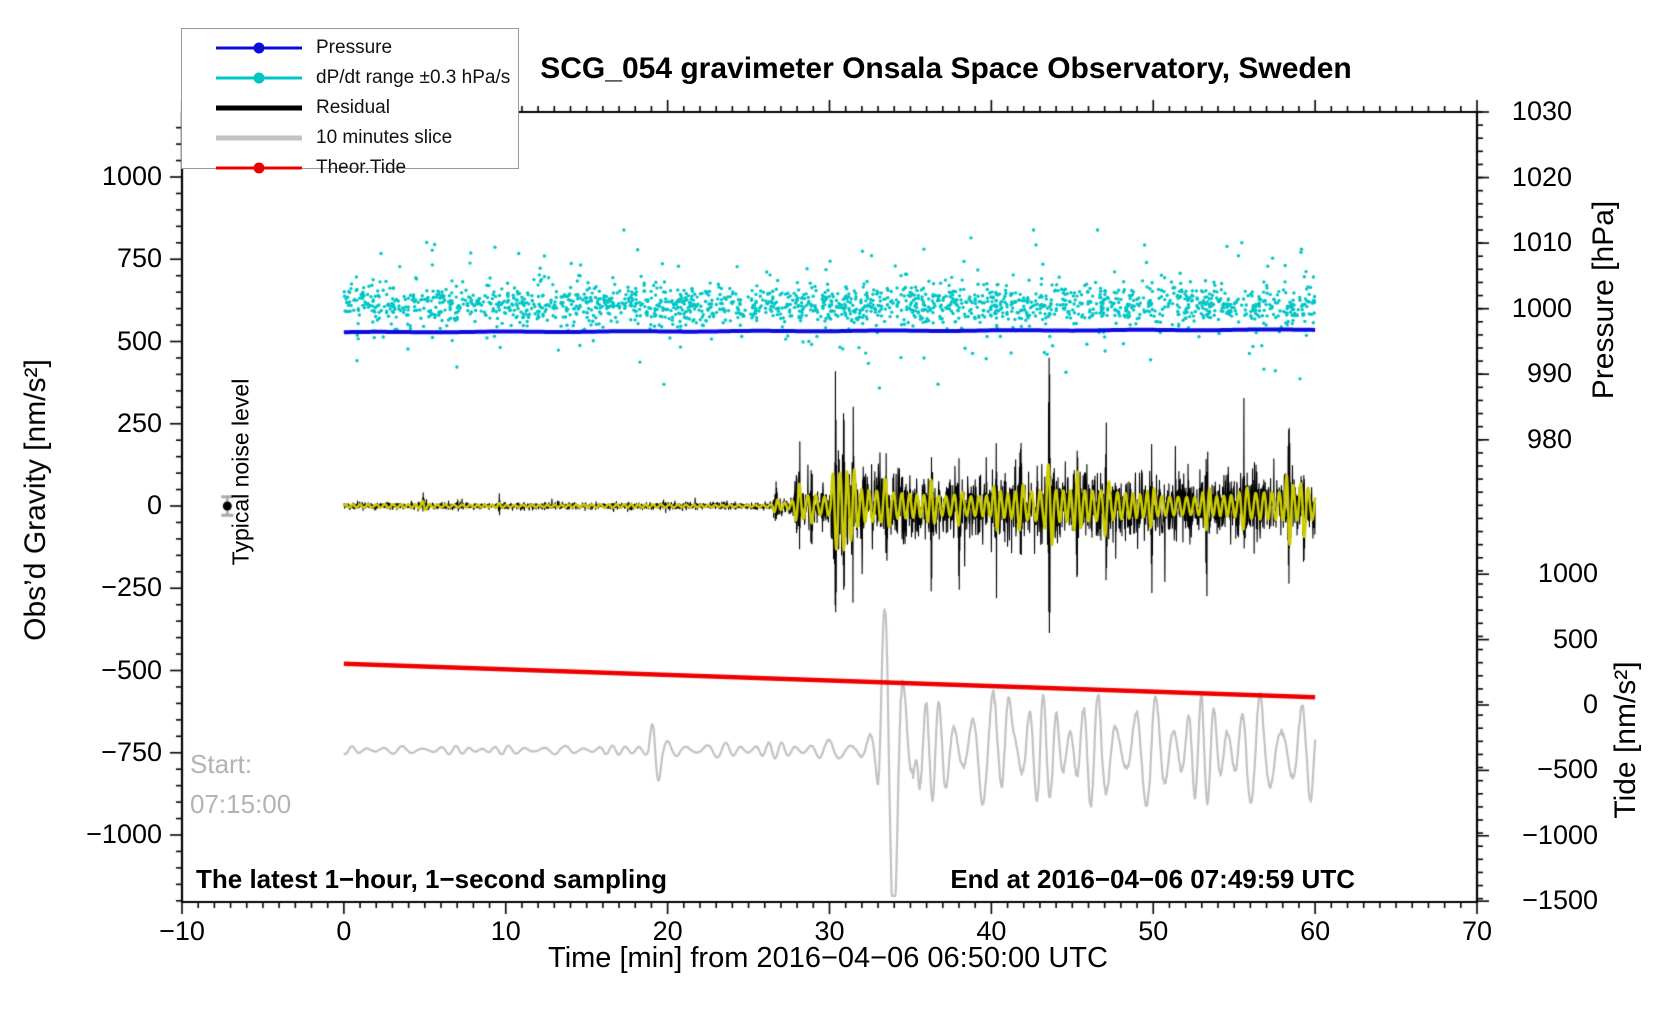 The height and width of the screenshot is (1020, 1676). Describe the element at coordinates (240, 784) in the screenshot. I see `start-block: Start: 07:15:00` at that location.